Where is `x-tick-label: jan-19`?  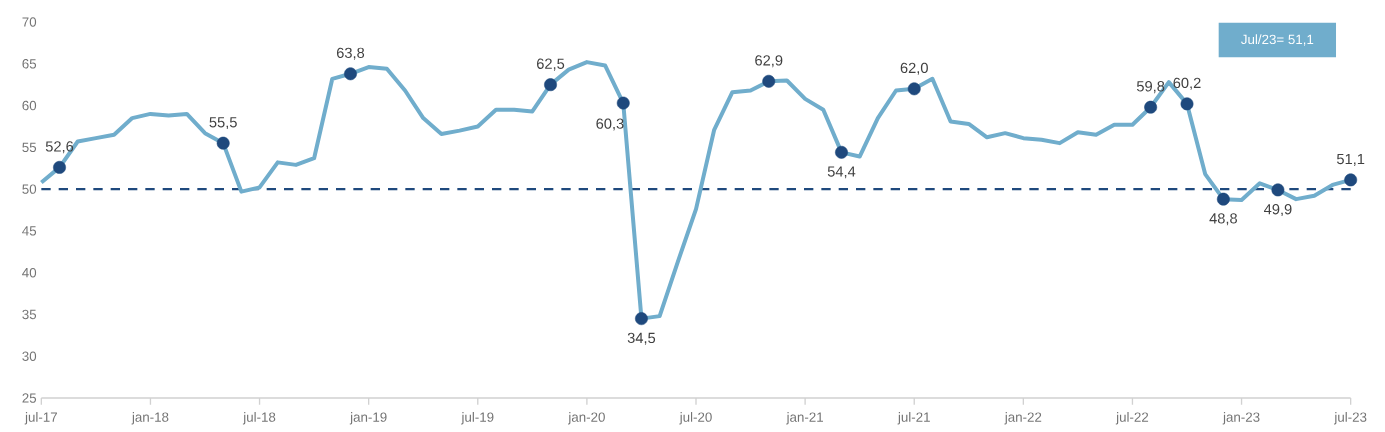 x-tick-label: jan-19 is located at coordinates (368, 418).